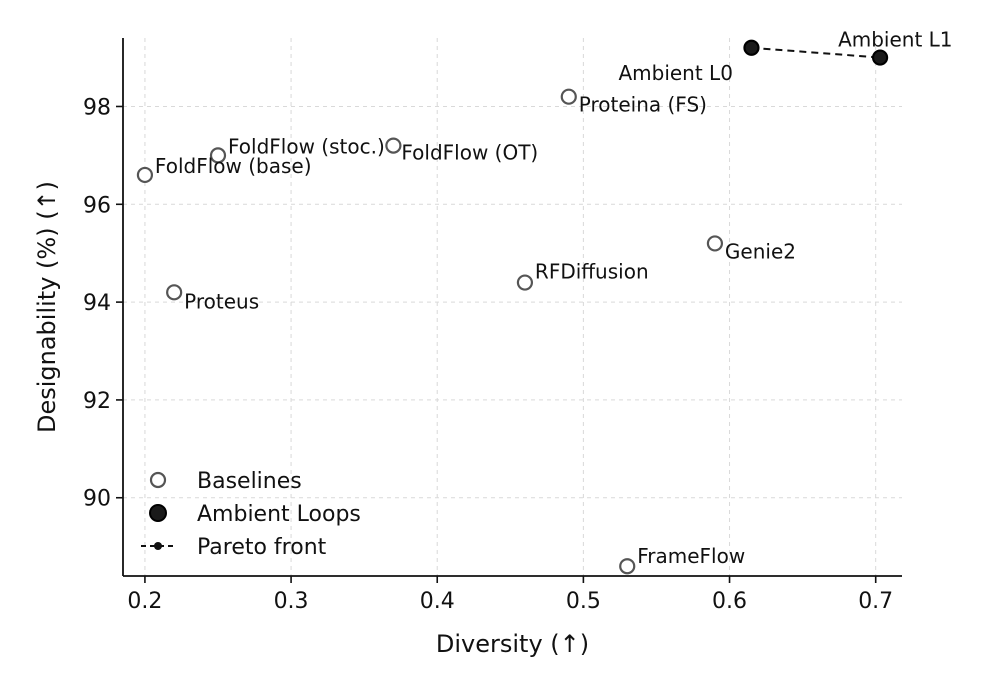 This screenshot has width=998, height=691. I want to click on point-proteina-fs, so click(568, 96).